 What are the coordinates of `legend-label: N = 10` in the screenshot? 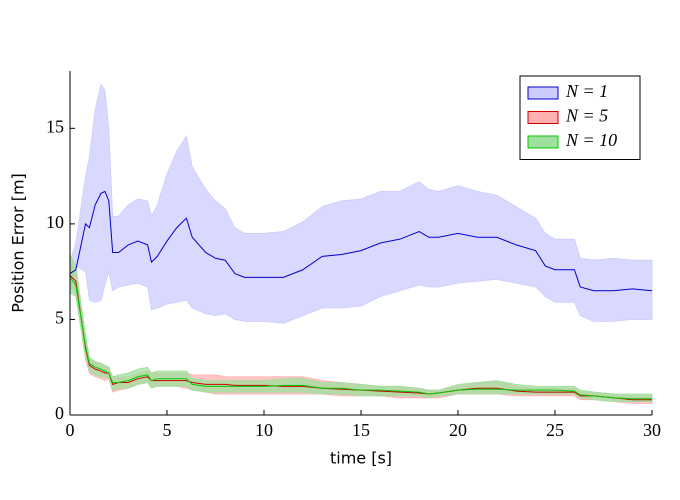 It's located at (591, 140).